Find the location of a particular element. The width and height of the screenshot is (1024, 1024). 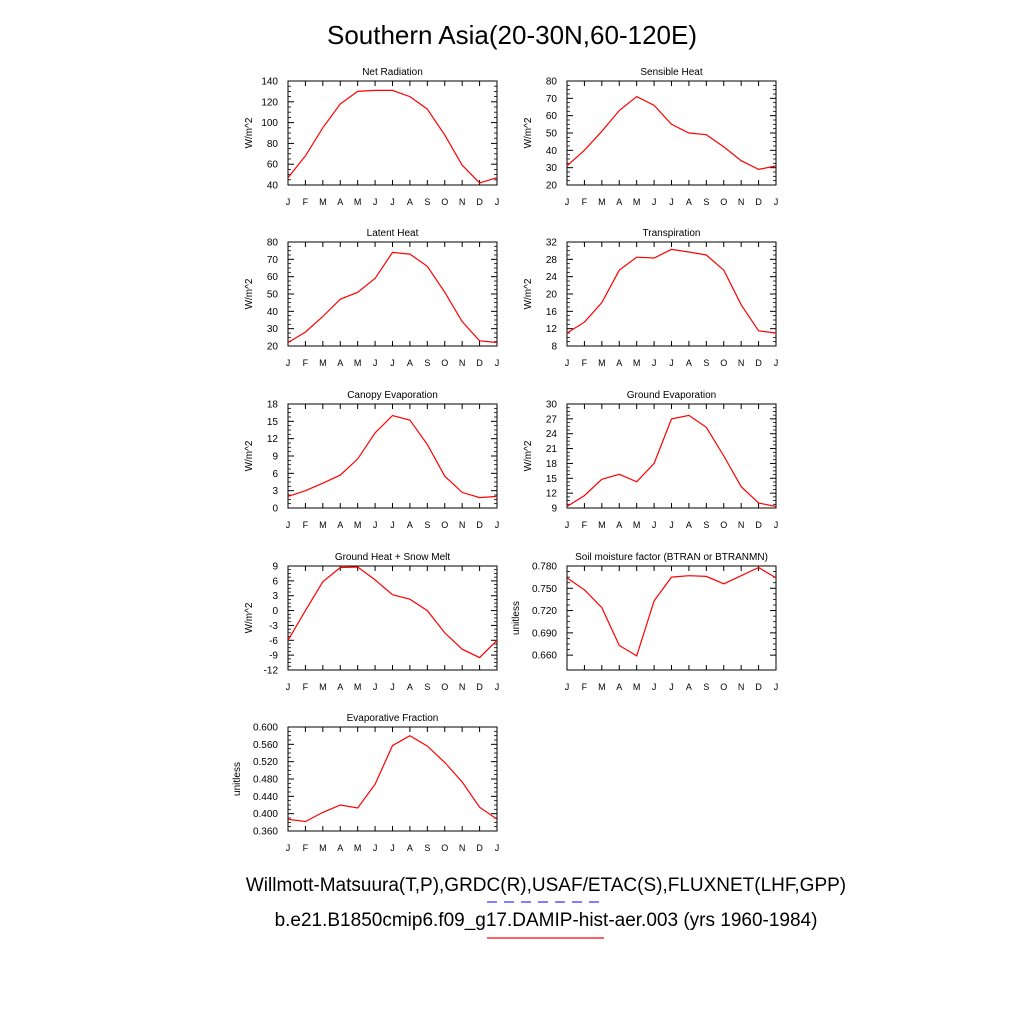

y-tick-label: 0.690 is located at coordinates (544, 633).